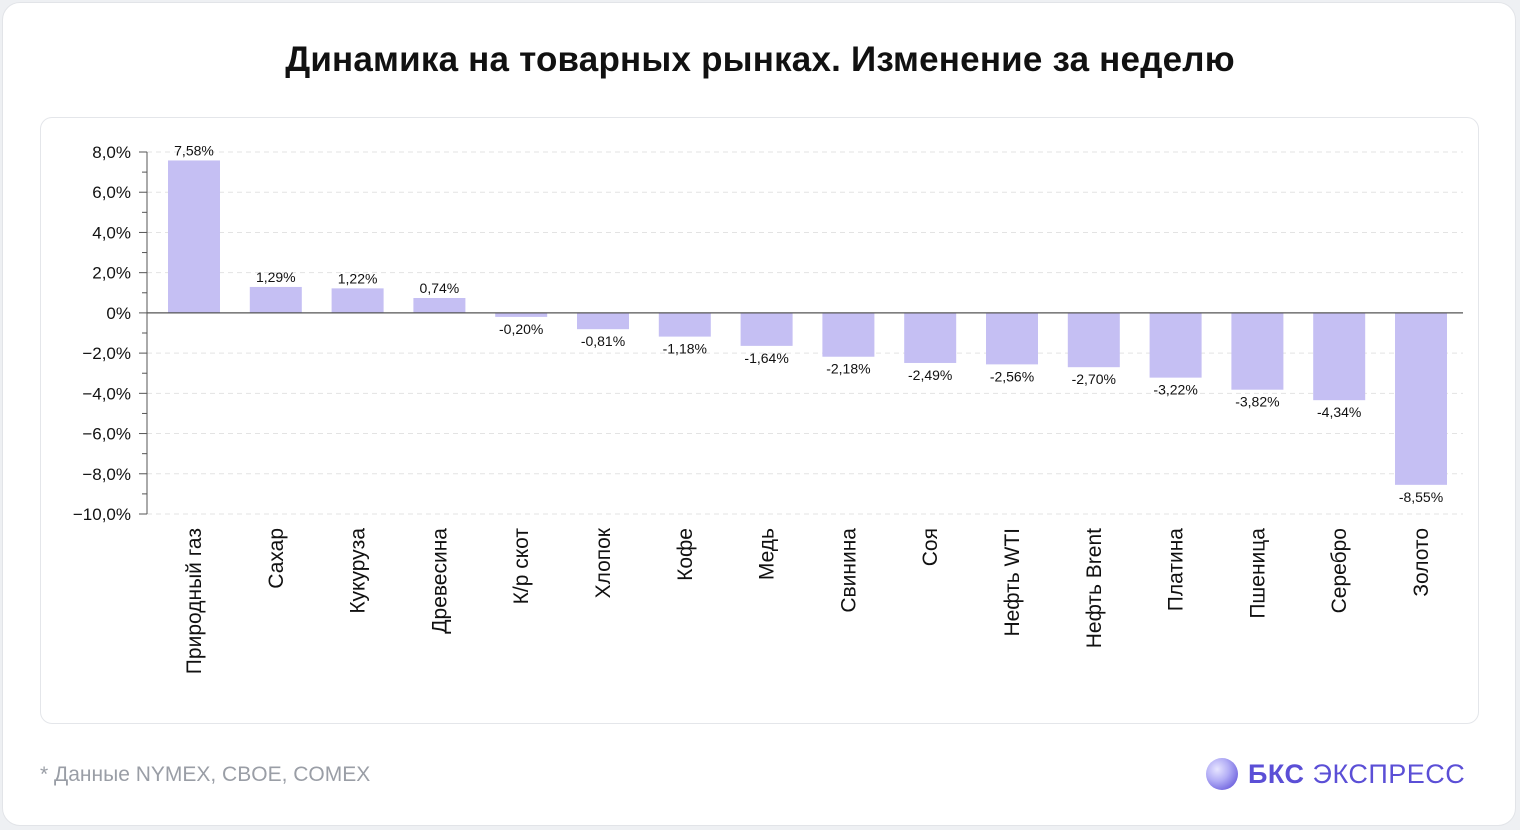 This screenshot has height=830, width=1520. Describe the element at coordinates (1421, 562) in the screenshot. I see `x-tick-label: Золото` at that location.